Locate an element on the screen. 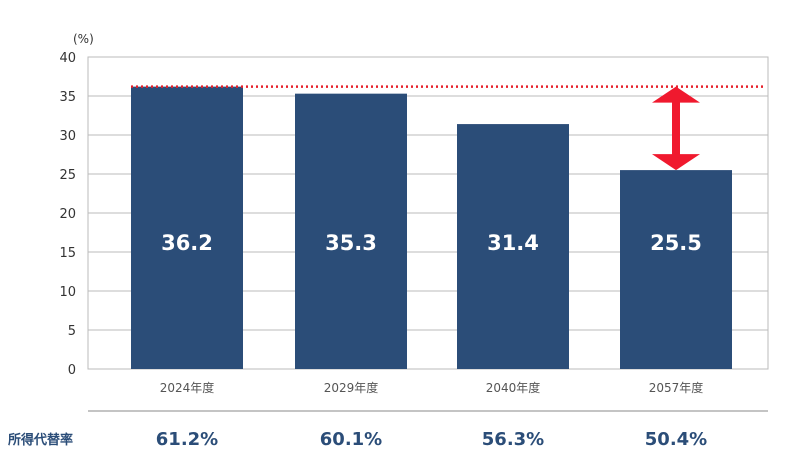  y-tick-label: 5 is located at coordinates (72, 331).